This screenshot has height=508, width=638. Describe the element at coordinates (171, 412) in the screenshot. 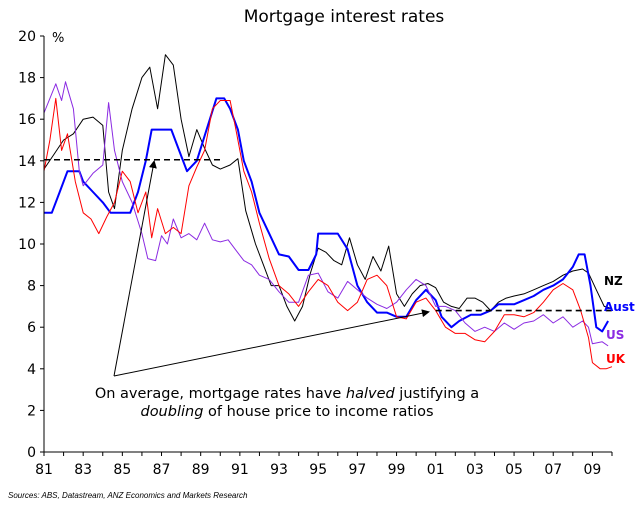

I see `annotation-emphasis-doubling: doubling` at that location.